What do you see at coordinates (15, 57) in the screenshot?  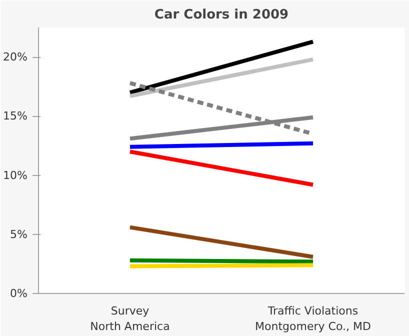 I see `y-tick-label: 20%` at bounding box center [15, 57].